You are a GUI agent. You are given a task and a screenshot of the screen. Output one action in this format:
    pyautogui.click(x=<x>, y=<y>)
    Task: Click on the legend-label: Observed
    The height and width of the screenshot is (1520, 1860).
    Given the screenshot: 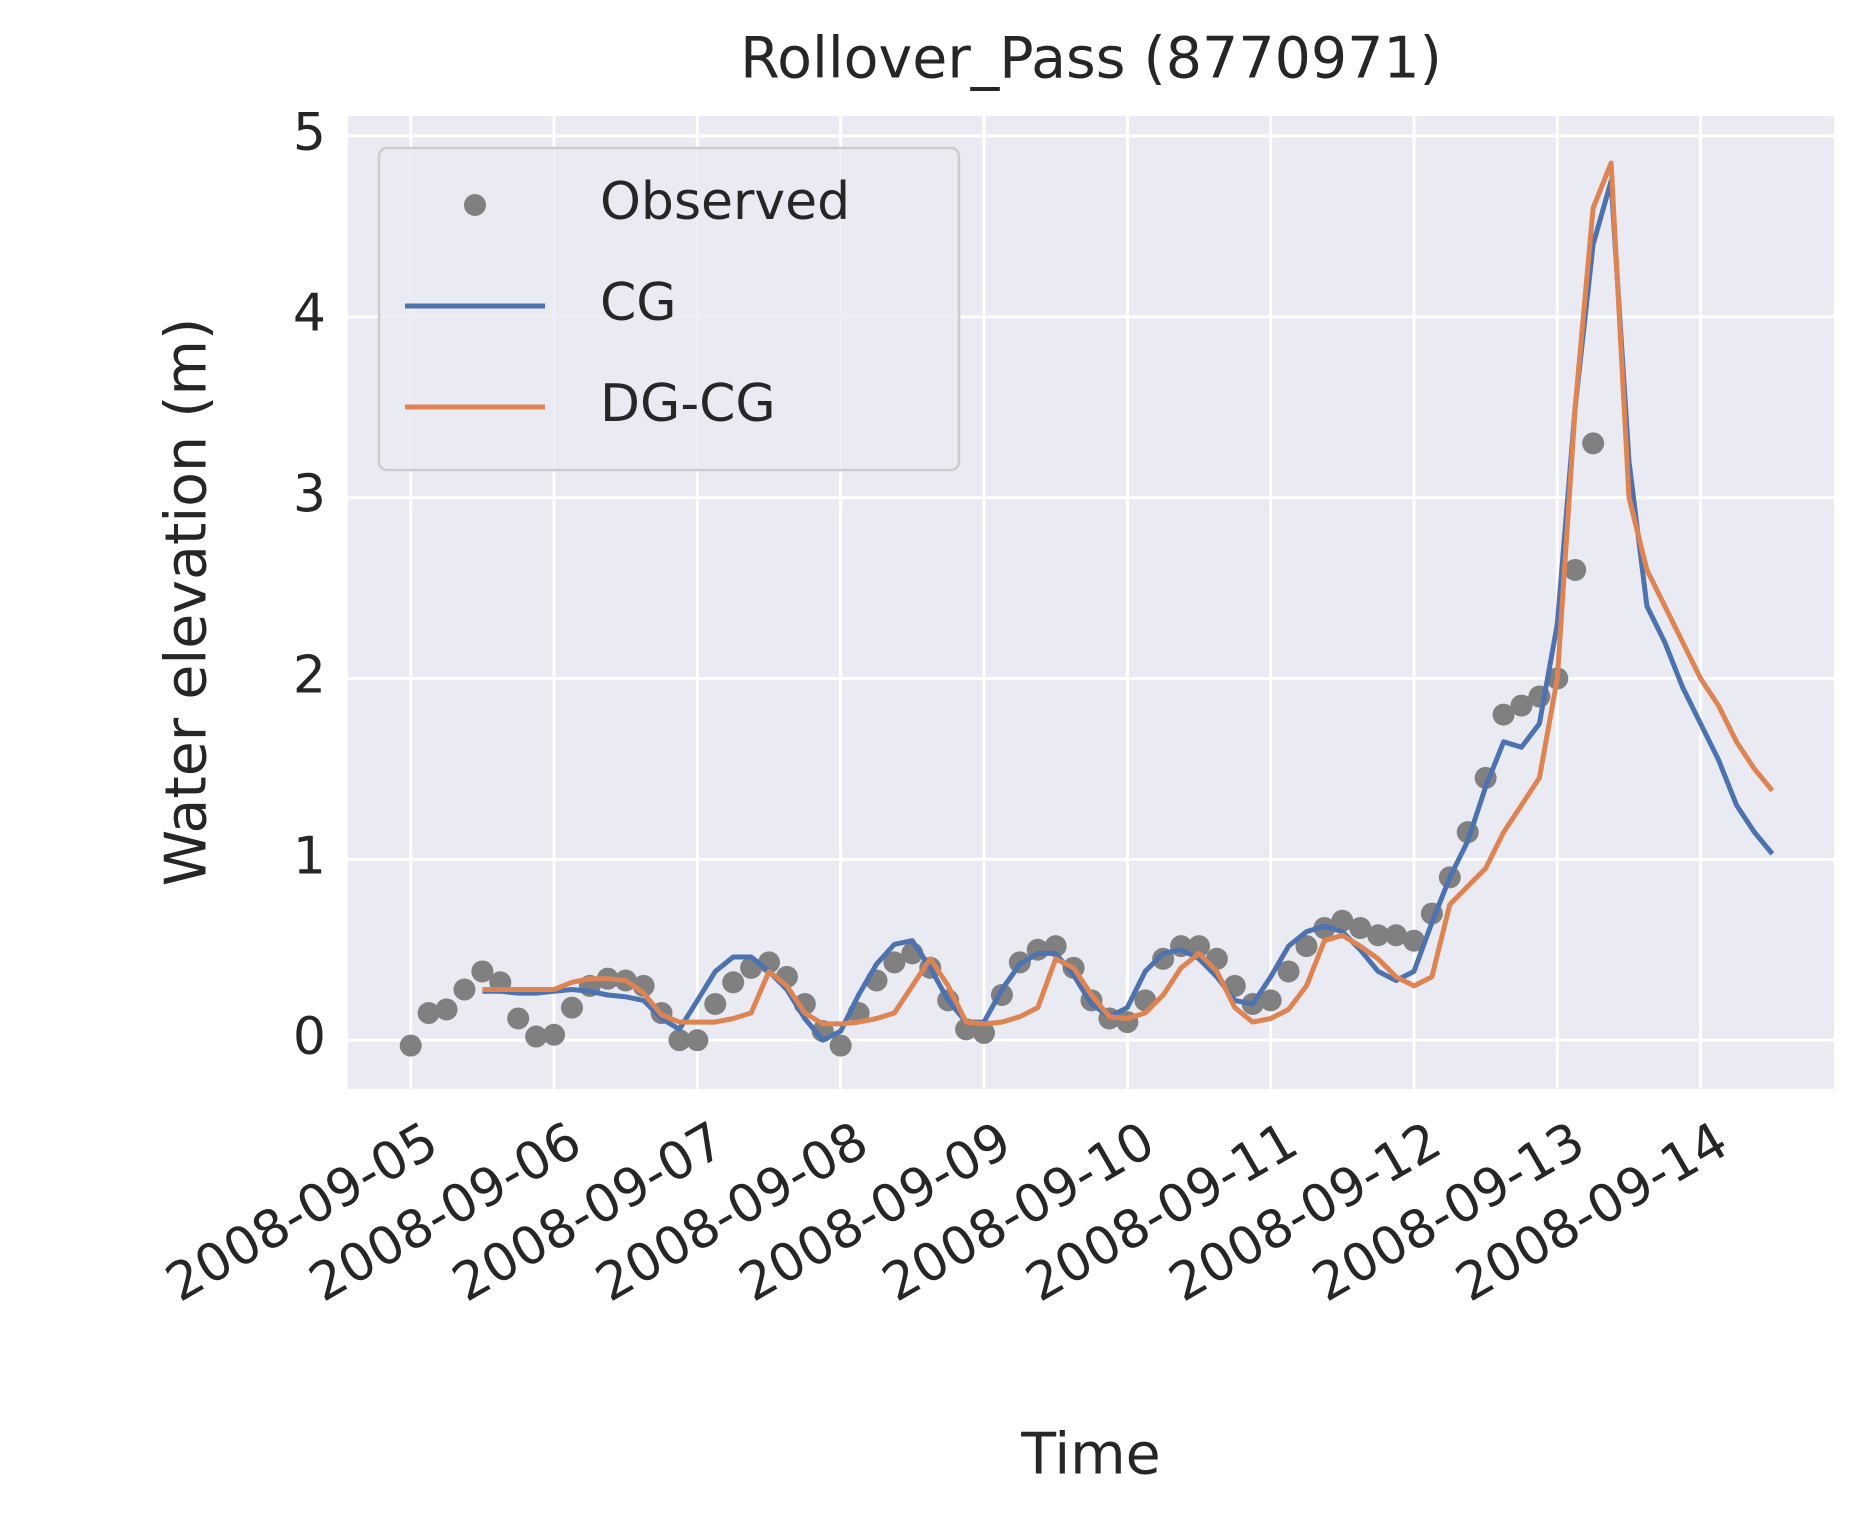 What is the action you would take?
    pyautogui.click(x=725, y=202)
    